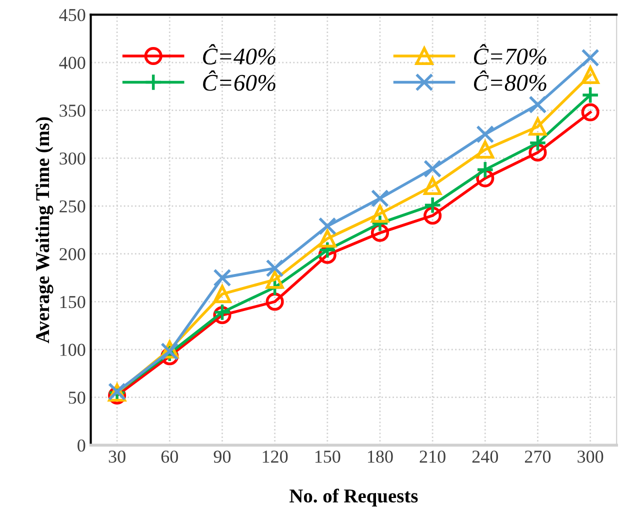 The height and width of the screenshot is (525, 626). What do you see at coordinates (73, 302) in the screenshot?
I see `y-tick-label: 150` at bounding box center [73, 302].